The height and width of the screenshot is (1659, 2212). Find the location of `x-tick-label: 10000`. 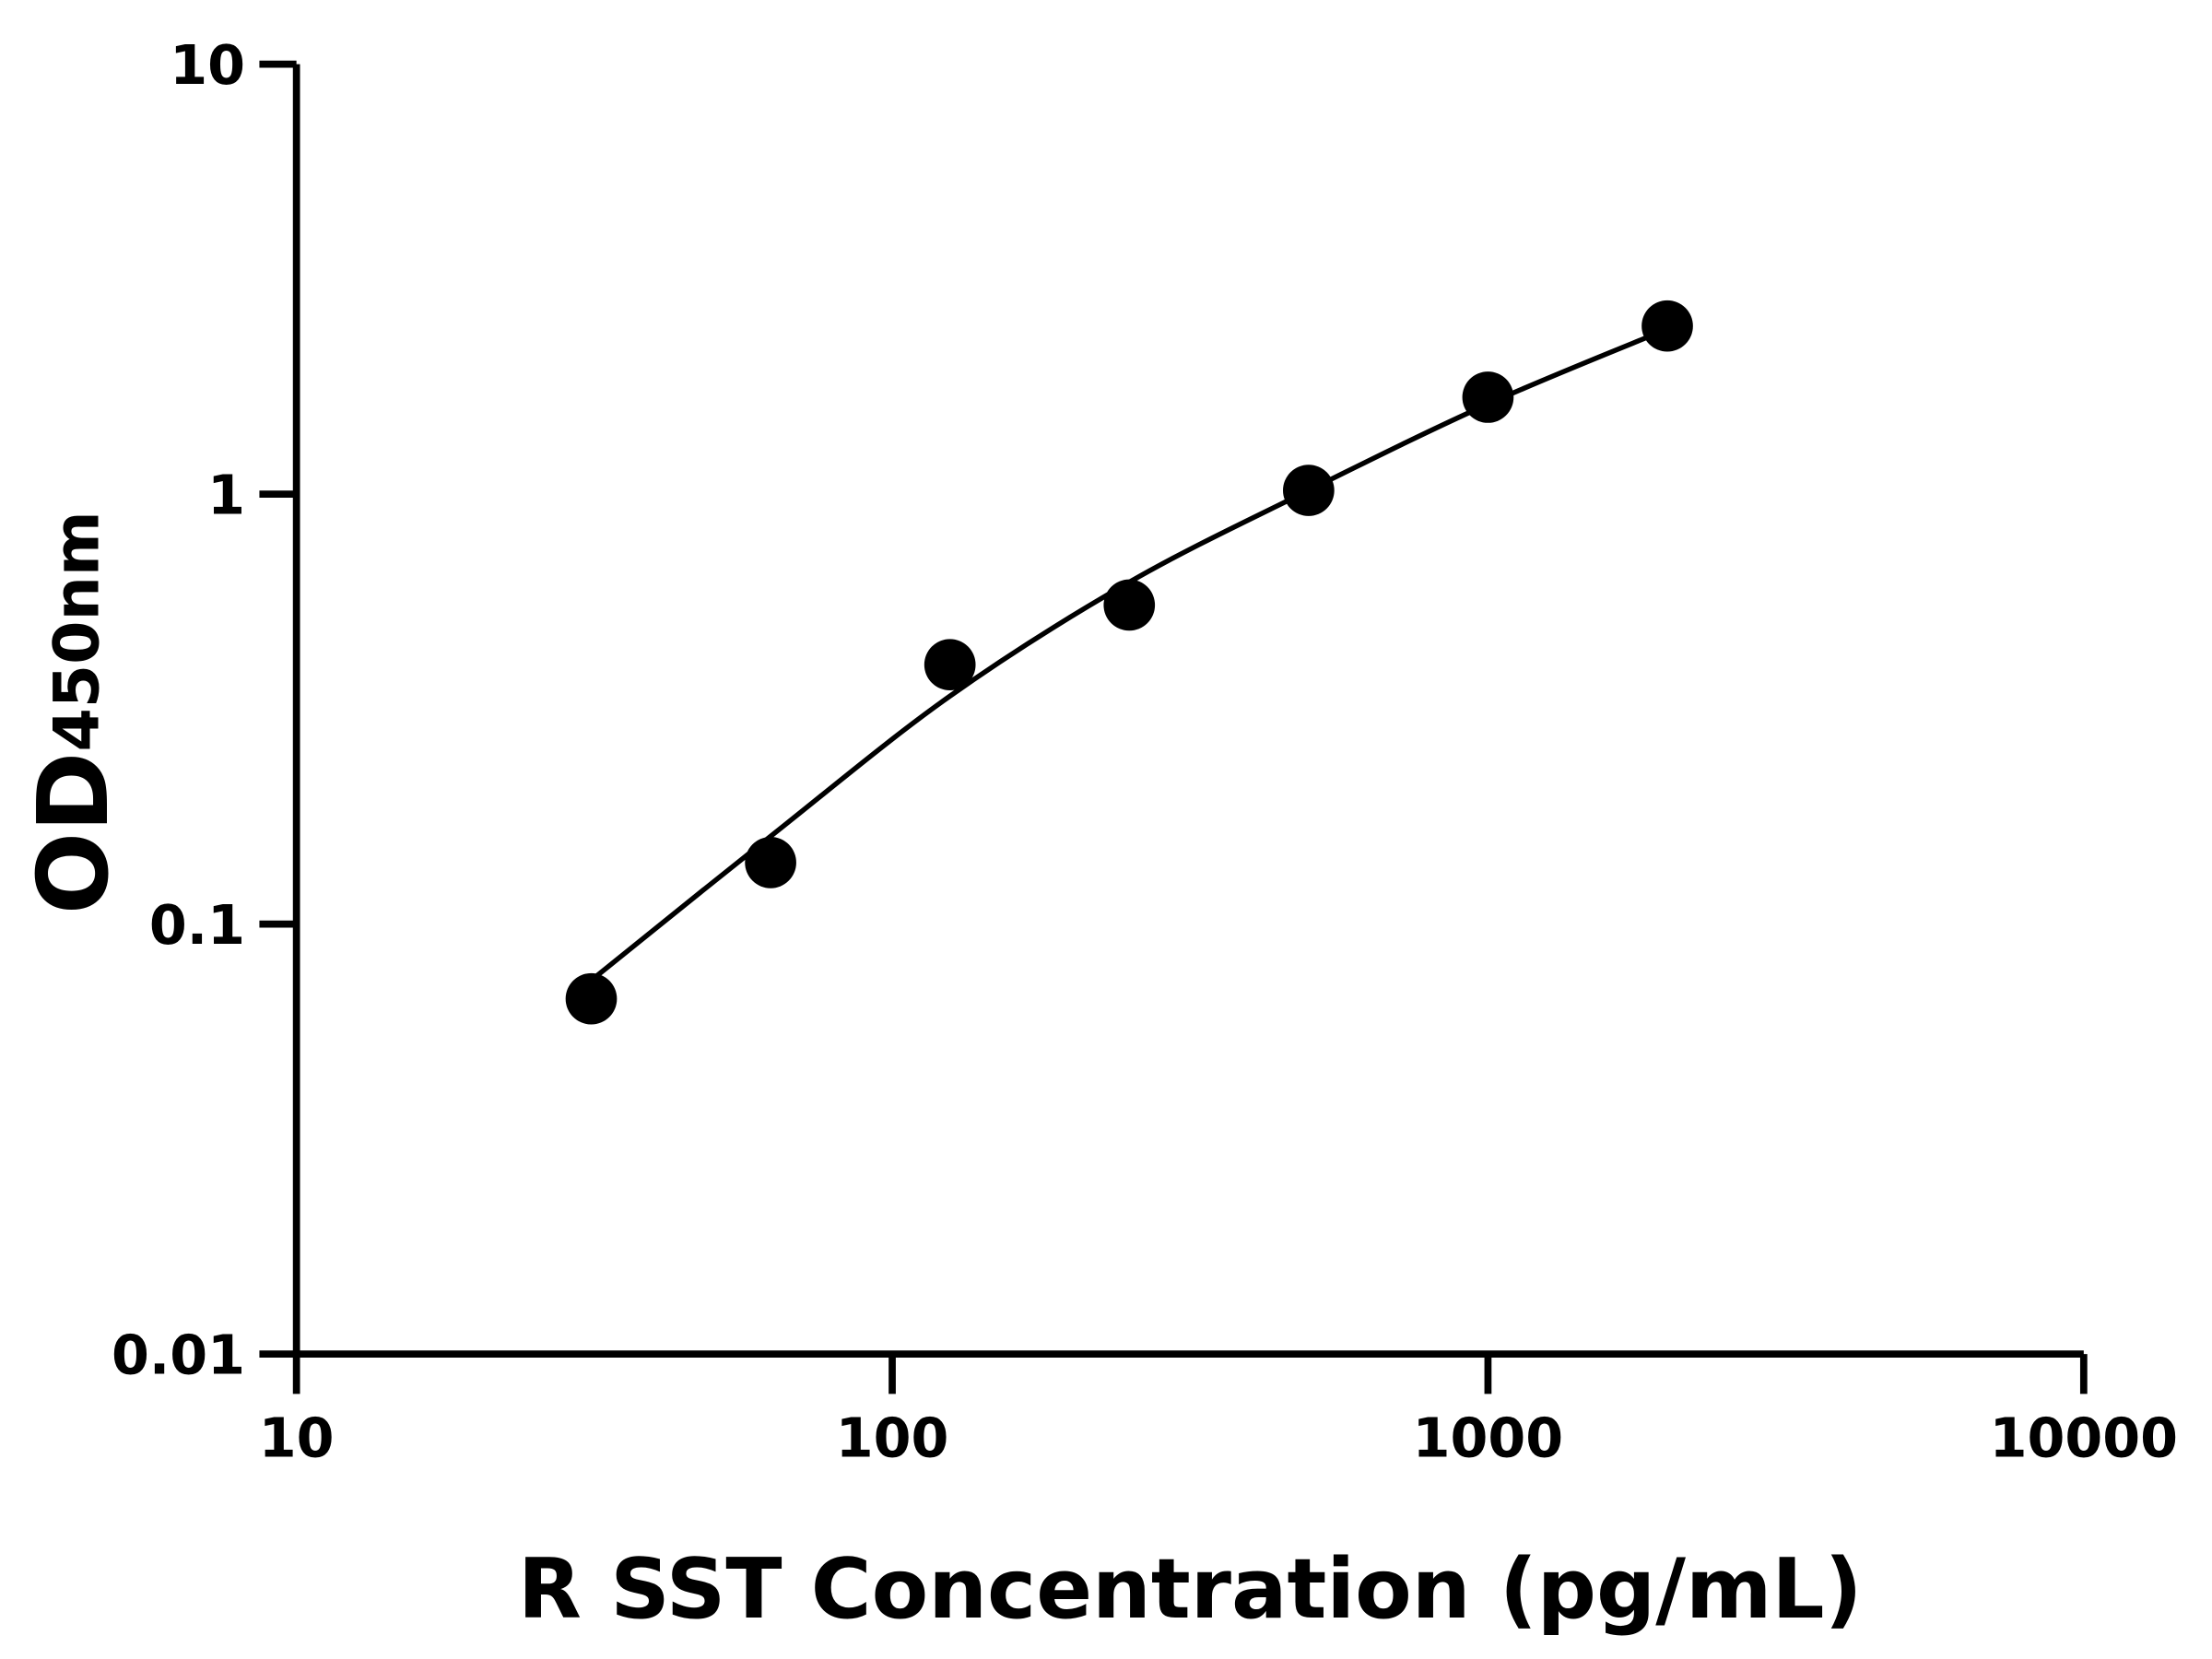

x-tick-label: 10000 is located at coordinates (2084, 1437).